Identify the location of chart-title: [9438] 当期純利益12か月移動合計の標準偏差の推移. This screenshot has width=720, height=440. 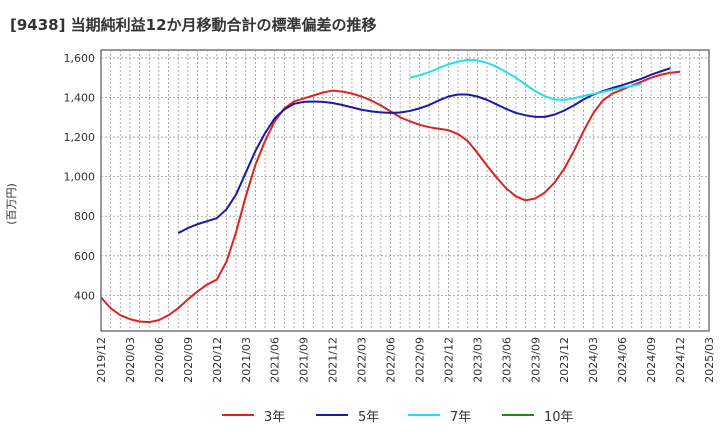
(193, 25).